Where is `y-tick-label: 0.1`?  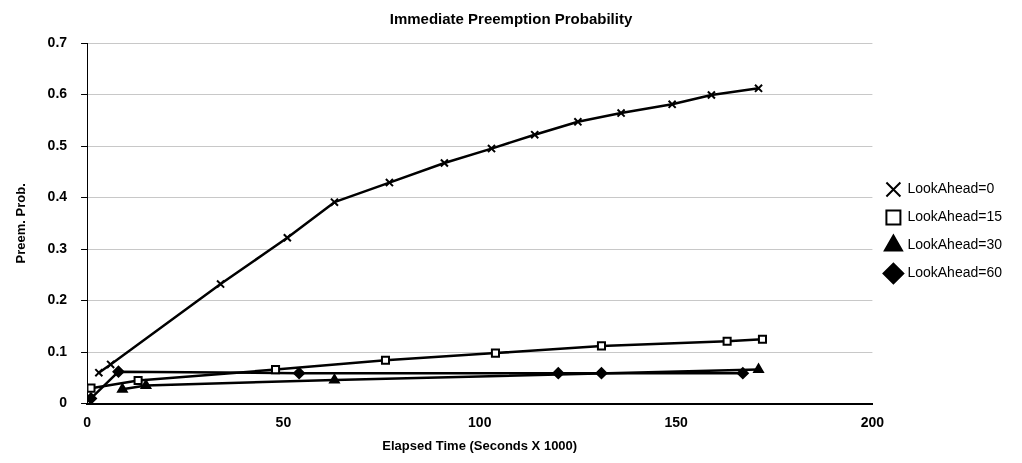 y-tick-label: 0.1 is located at coordinates (57, 350).